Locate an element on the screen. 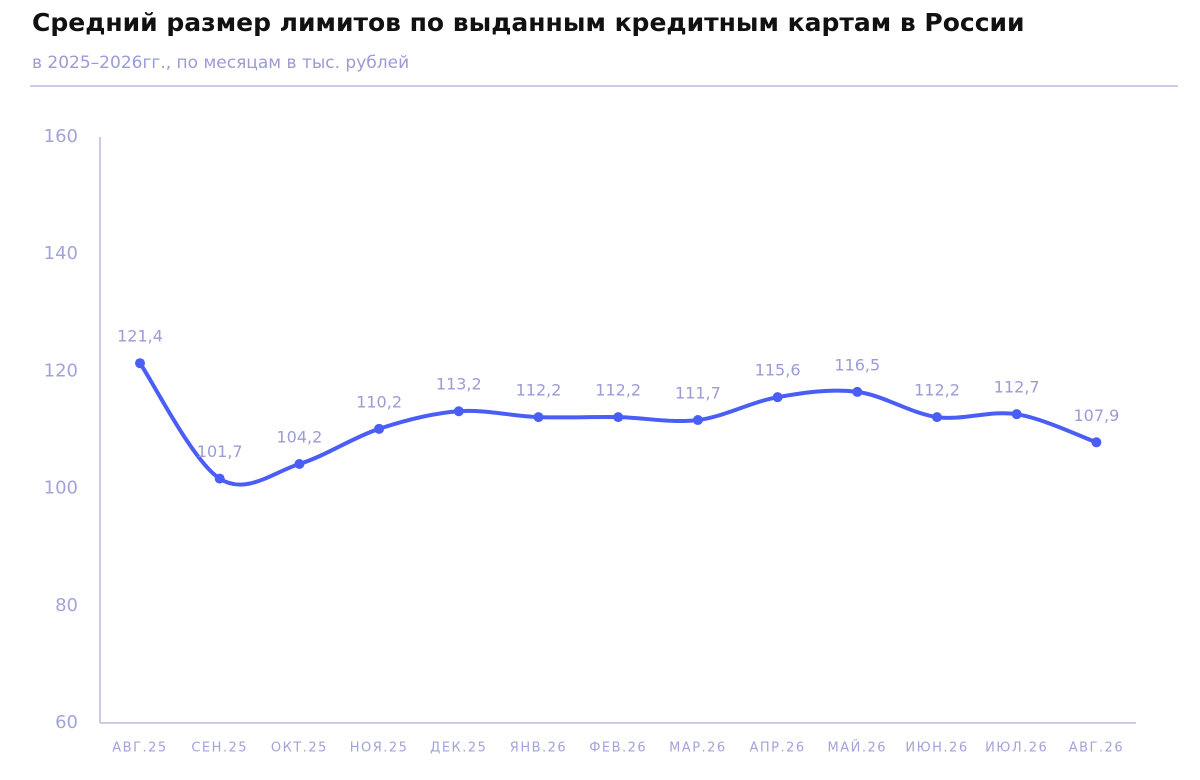 The width and height of the screenshot is (1200, 780). x-tick-label: МАЙ.26 is located at coordinates (858, 748).